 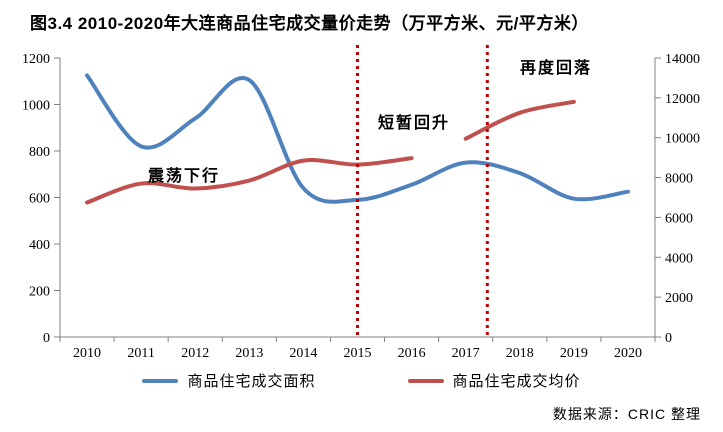 I want to click on y-left-tick-label: 600, so click(x=39, y=199).